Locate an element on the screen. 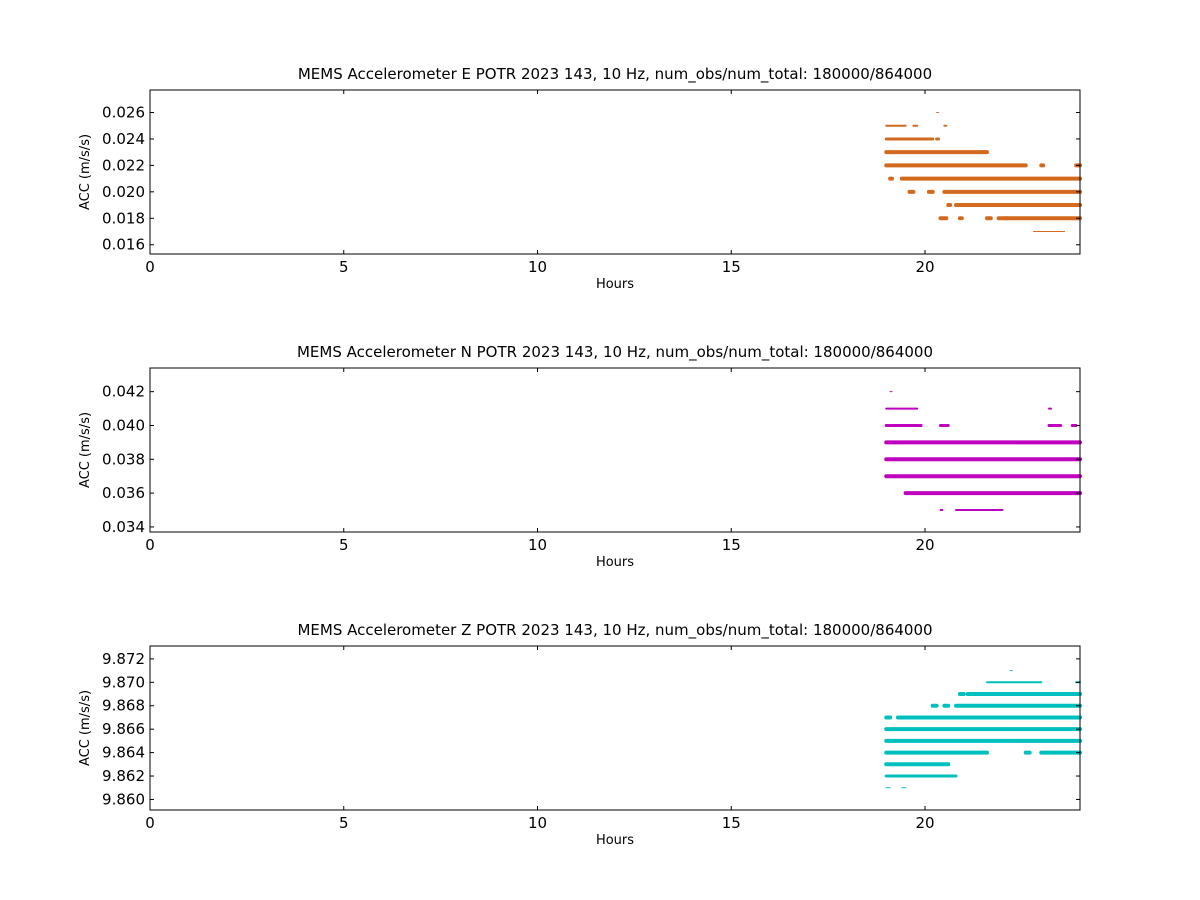 The image size is (1200, 900). y-tick-label: 0.042 is located at coordinates (123, 392).